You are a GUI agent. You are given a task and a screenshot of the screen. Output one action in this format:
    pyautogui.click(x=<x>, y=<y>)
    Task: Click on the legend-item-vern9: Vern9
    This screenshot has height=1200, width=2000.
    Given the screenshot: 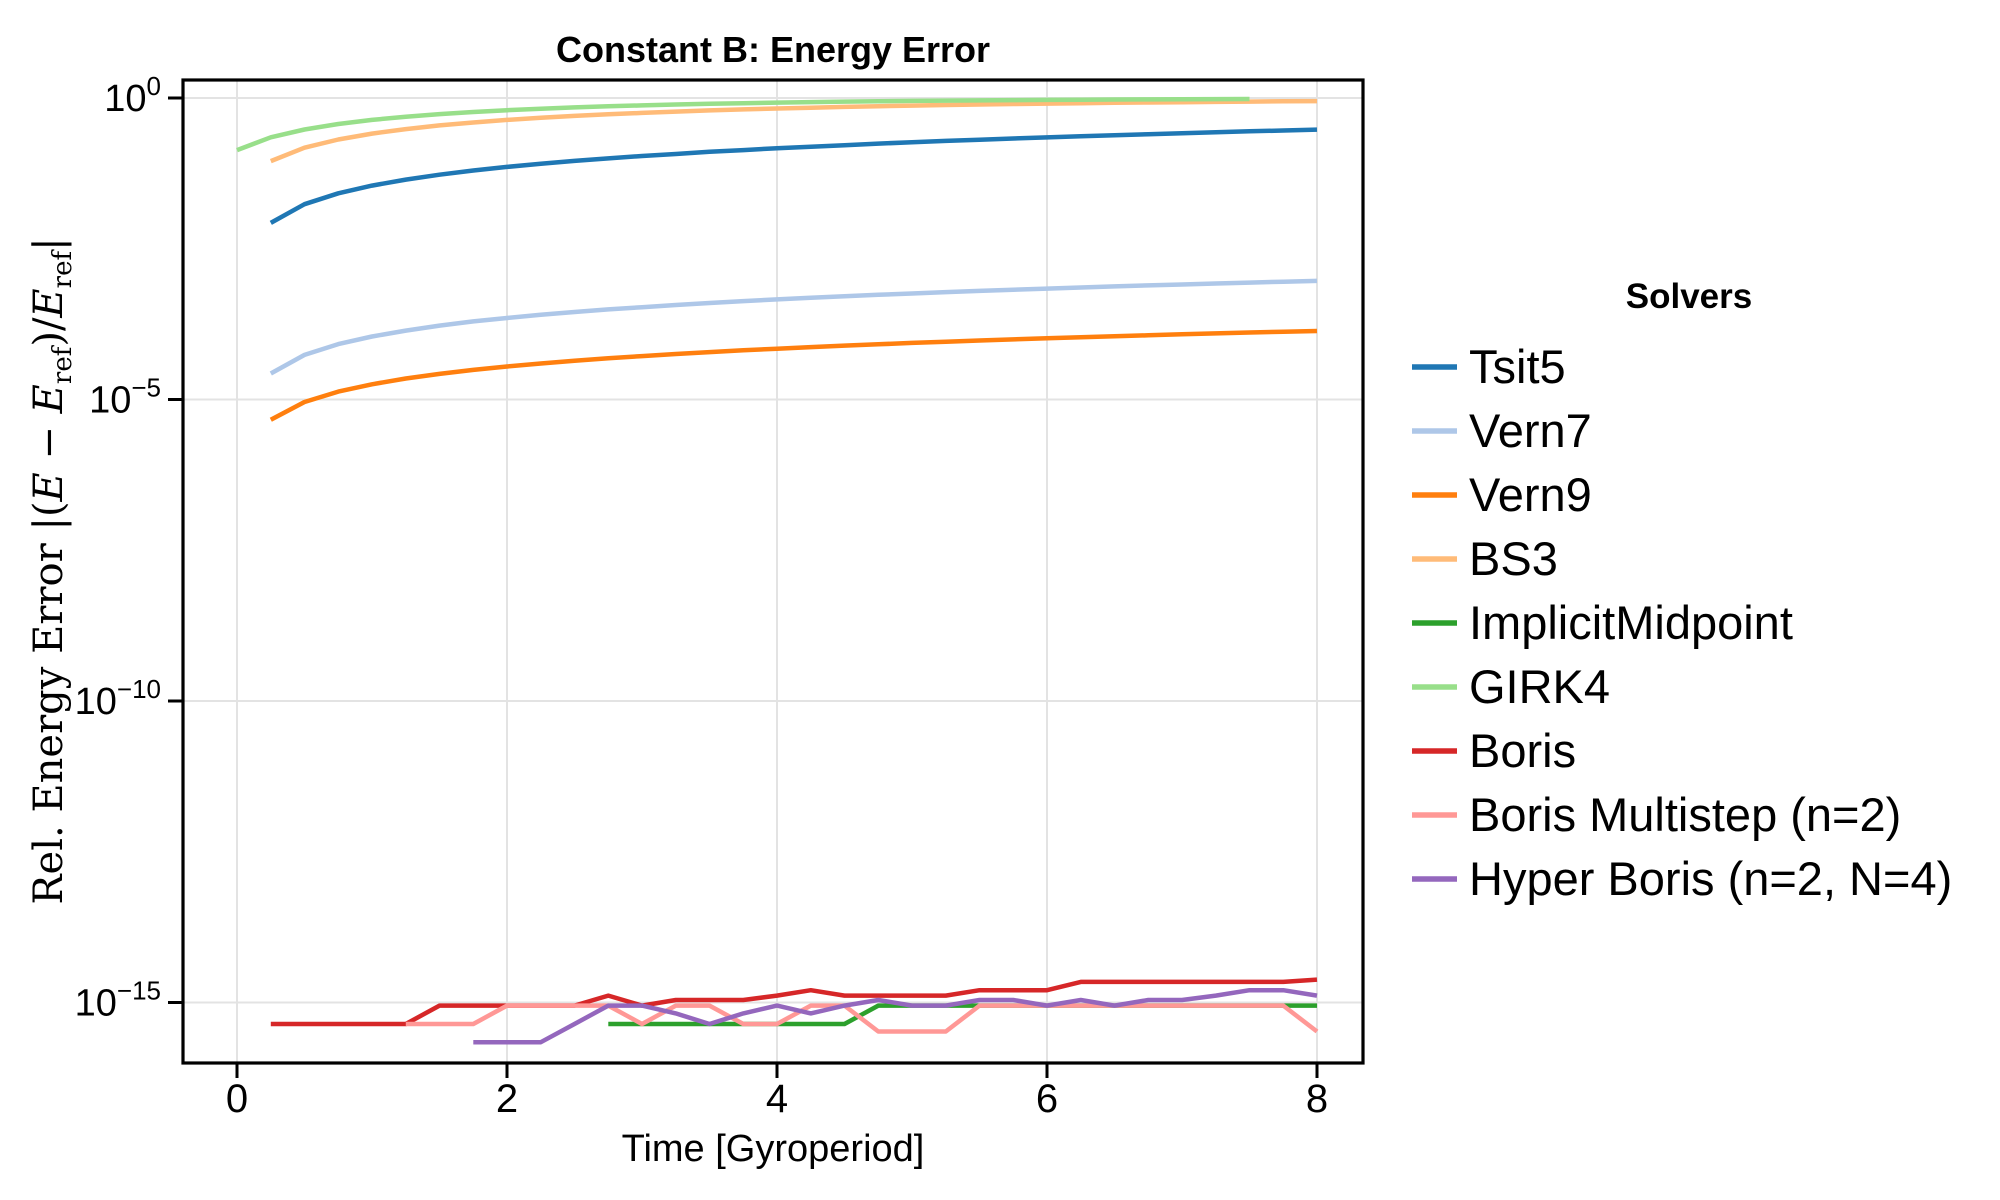 What is the action you would take?
    pyautogui.click(x=1502, y=494)
    